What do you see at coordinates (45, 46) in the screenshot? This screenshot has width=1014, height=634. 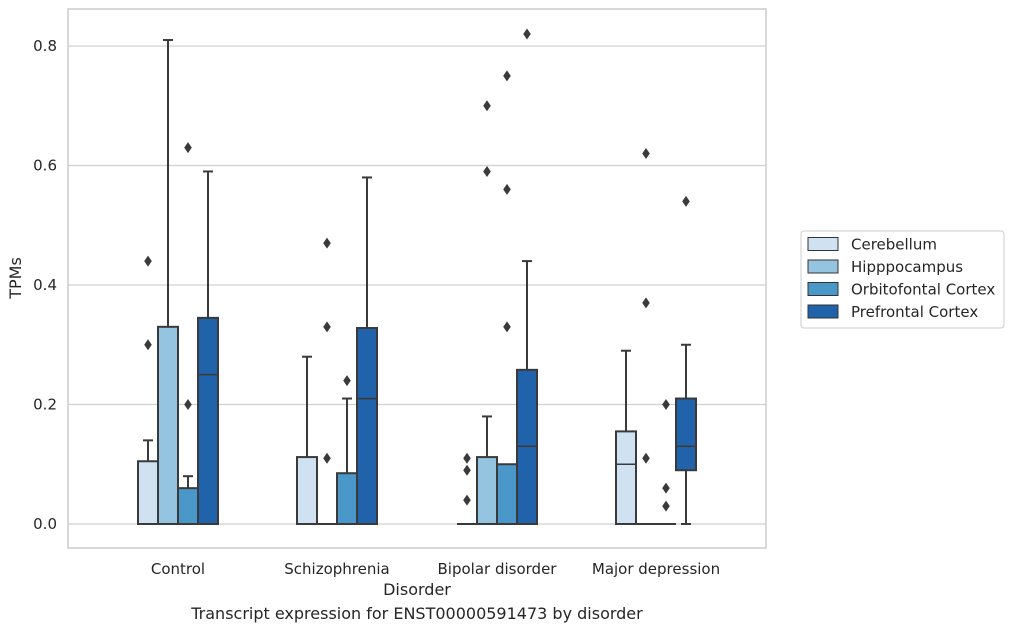 I see `y-tick-label: 0.8` at bounding box center [45, 46].